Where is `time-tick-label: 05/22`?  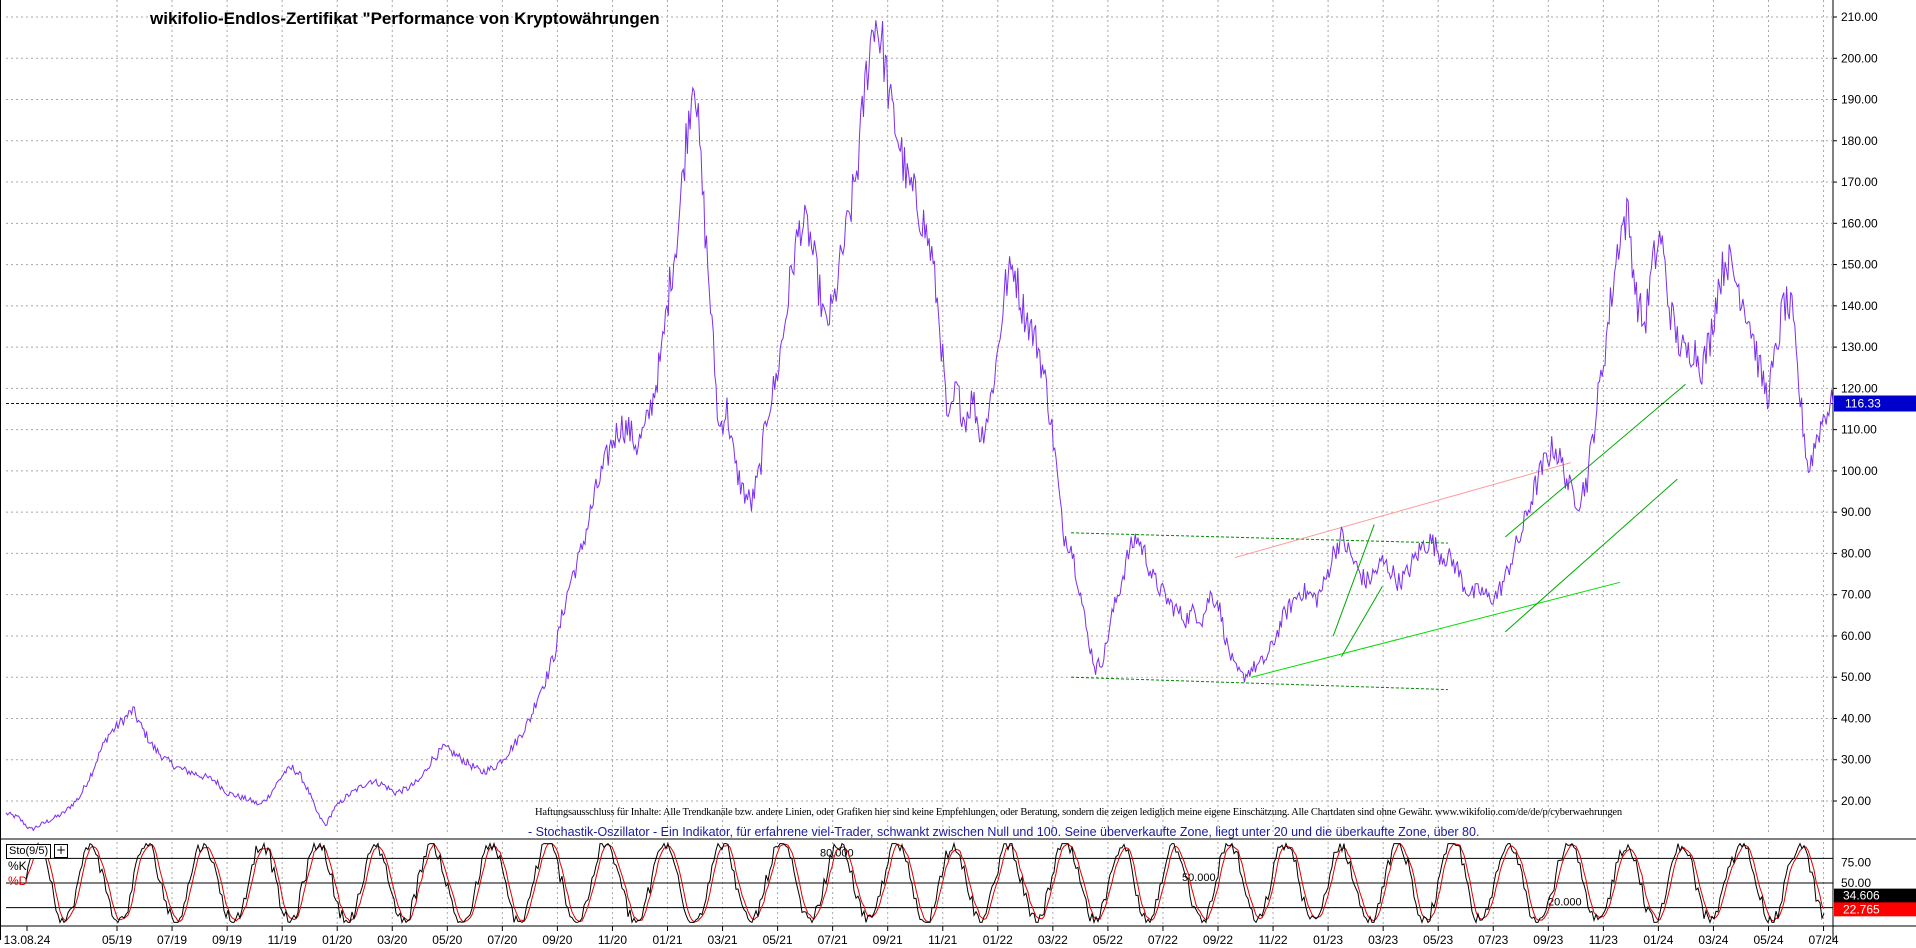 time-tick-label: 05/22 is located at coordinates (1108, 940).